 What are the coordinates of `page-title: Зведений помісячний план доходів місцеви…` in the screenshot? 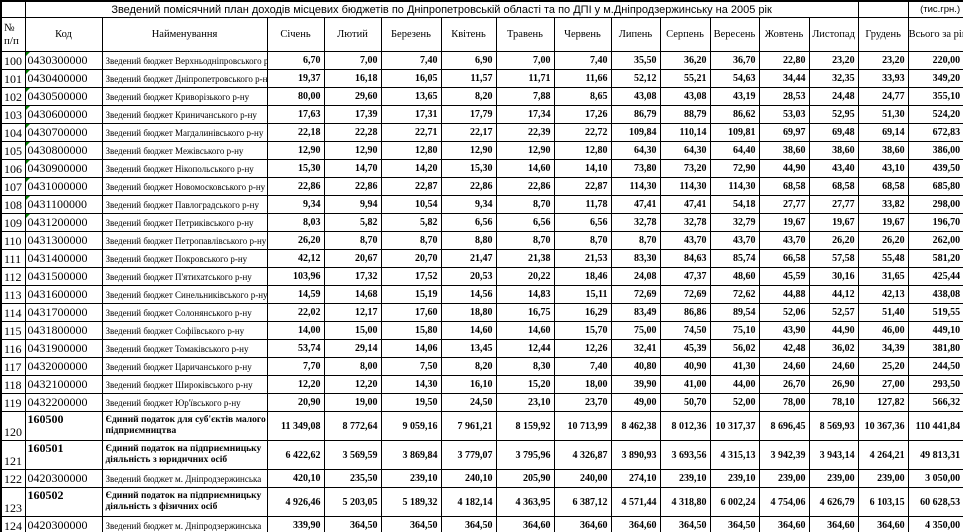 It's located at (441, 9).